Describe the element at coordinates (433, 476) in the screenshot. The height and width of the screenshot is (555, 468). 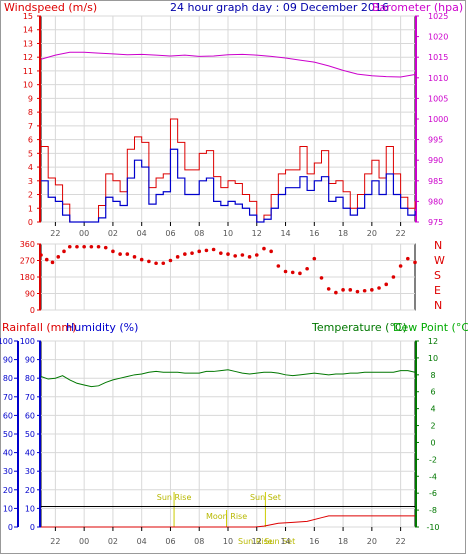
I see `temp-y-tick-label: -4` at that location.